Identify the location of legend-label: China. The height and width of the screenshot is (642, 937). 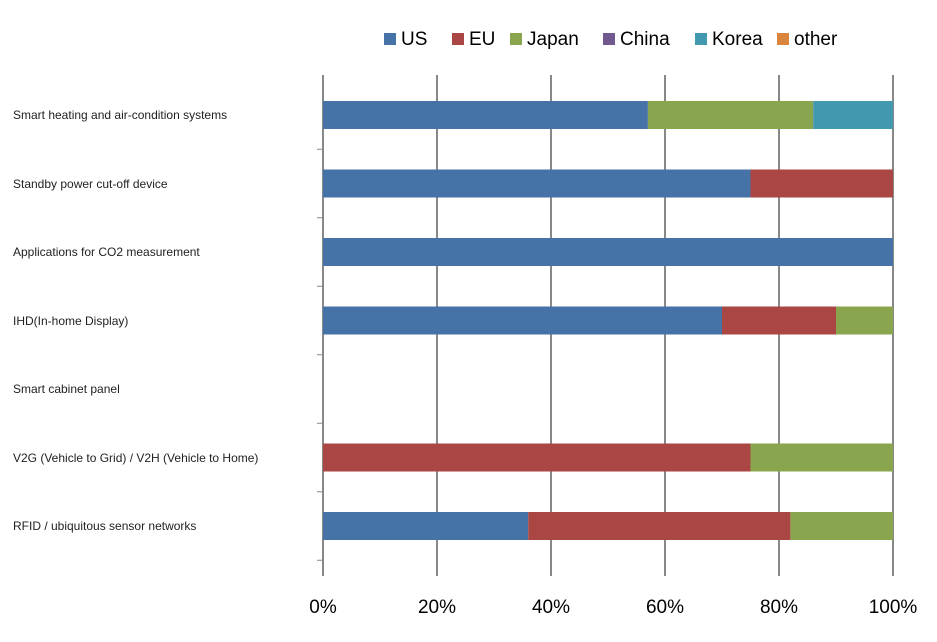
(645, 39).